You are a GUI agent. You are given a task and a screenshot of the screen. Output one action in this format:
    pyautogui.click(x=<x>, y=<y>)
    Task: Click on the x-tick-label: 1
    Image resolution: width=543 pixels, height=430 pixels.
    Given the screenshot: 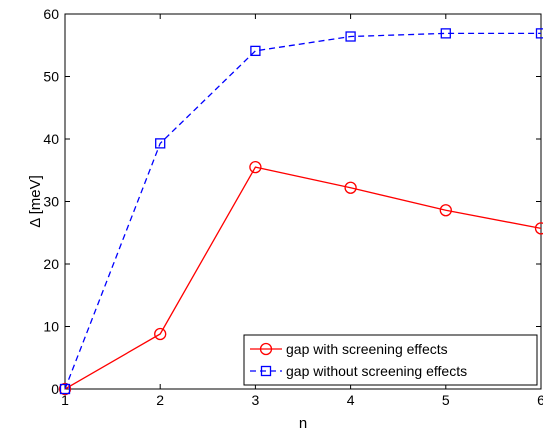 What is the action you would take?
    pyautogui.click(x=65, y=400)
    